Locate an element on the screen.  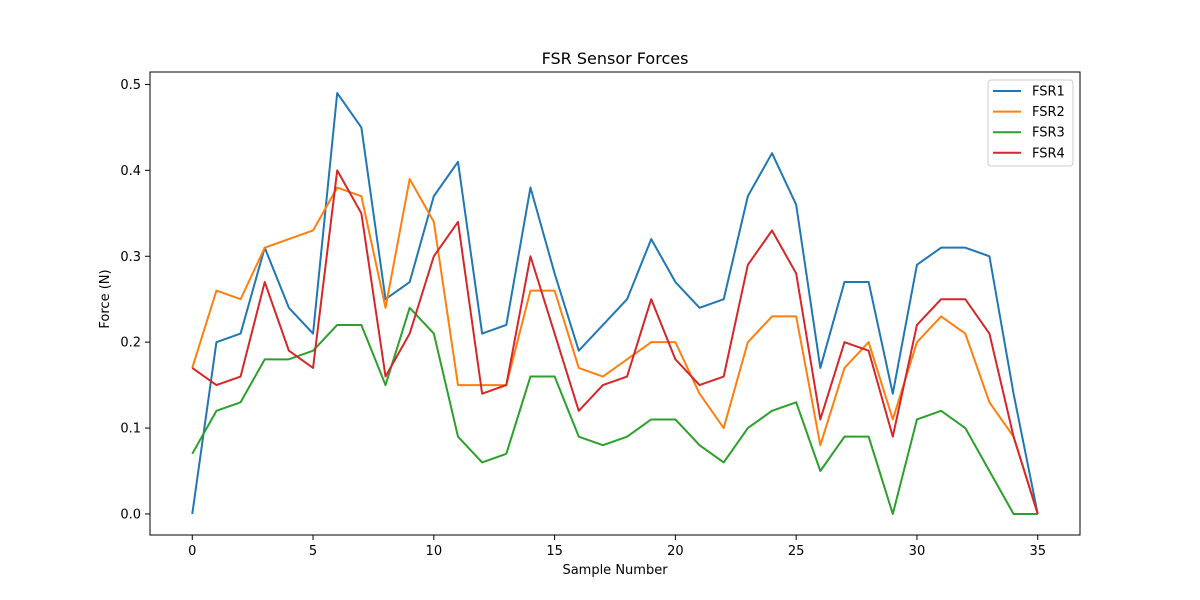
y-tick-label: 0.0 is located at coordinates (130, 514).